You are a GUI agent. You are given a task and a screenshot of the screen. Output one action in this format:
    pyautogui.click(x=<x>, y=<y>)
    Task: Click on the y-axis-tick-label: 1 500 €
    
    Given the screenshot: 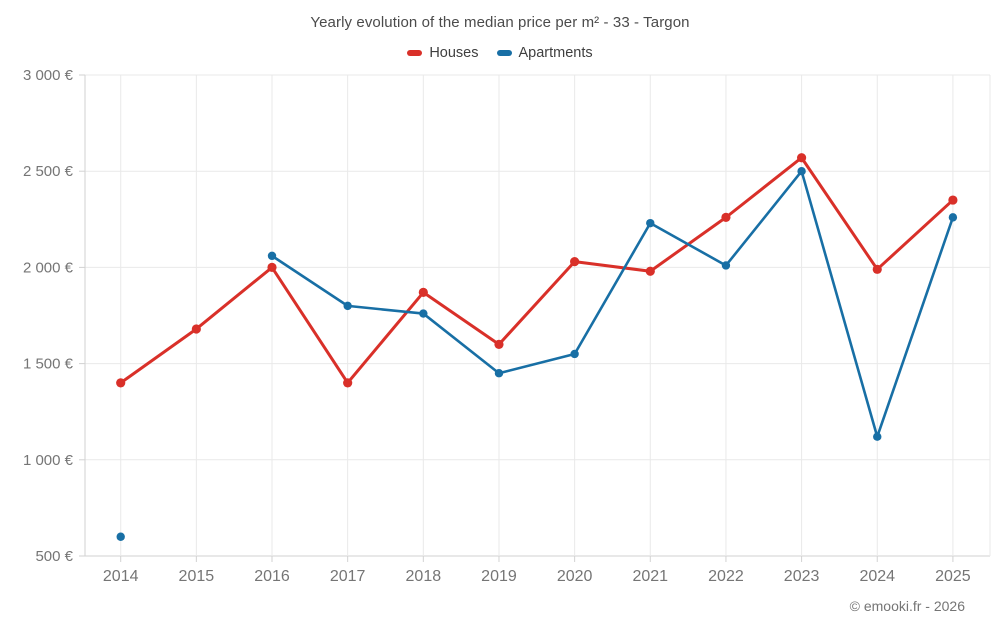 What is the action you would take?
    pyautogui.click(x=48, y=364)
    